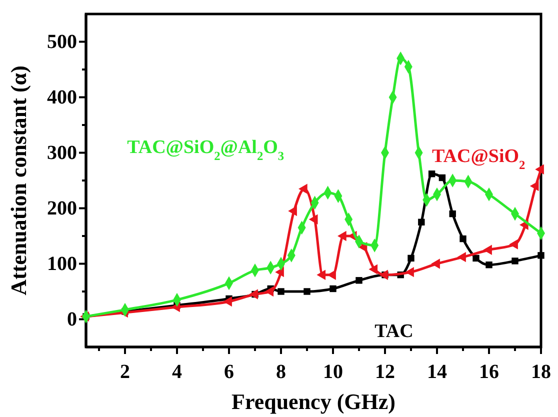 The height and width of the screenshot is (417, 558). Describe the element at coordinates (281, 372) in the screenshot. I see `x-tick-label: 8` at that location.